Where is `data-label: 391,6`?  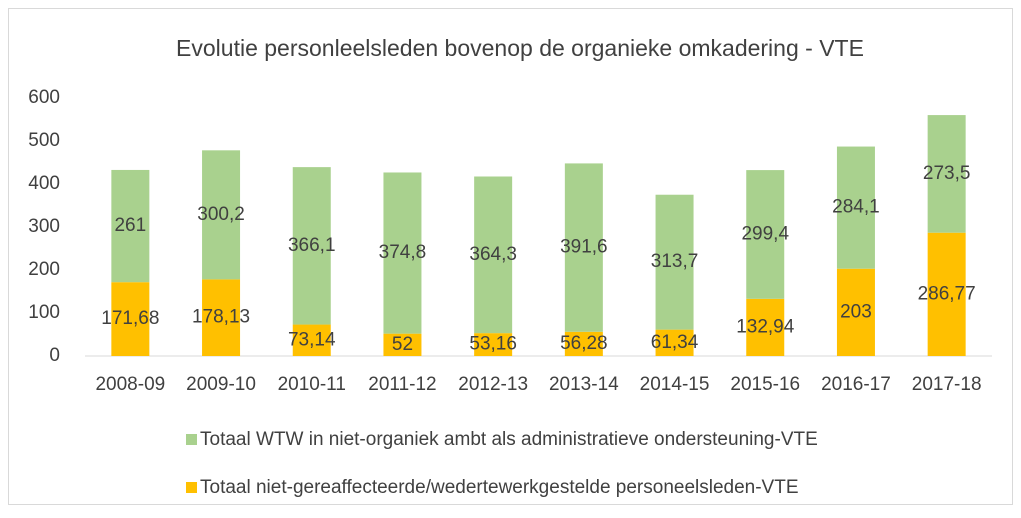 data-label: 391,6 is located at coordinates (584, 247).